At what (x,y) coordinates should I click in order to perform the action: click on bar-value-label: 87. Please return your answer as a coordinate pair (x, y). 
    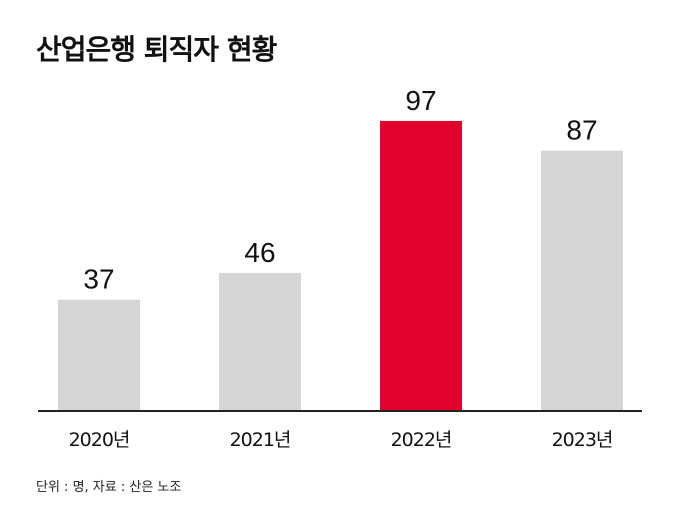
    Looking at the image, I should click on (581, 130).